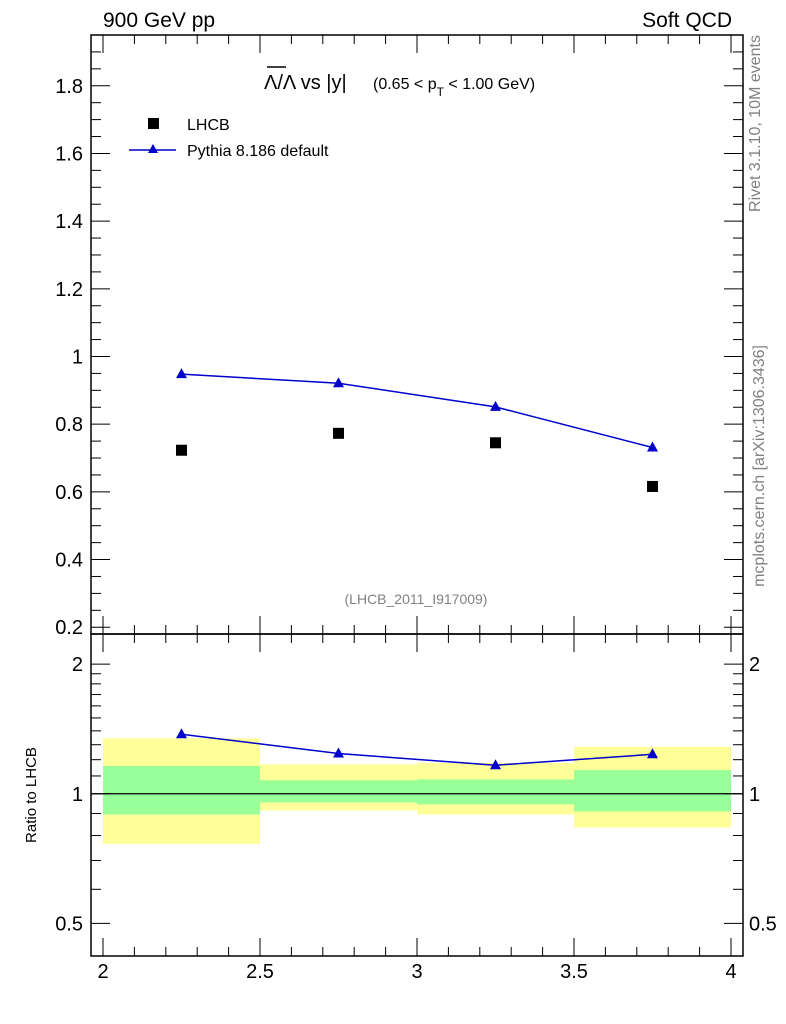 The height and width of the screenshot is (1024, 786). I want to click on main-y-tick-label: 1.2, so click(69, 290).